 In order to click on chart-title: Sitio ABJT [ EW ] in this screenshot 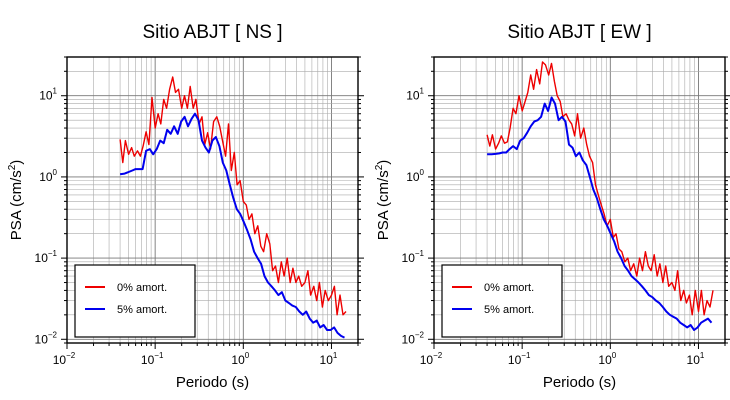, I will do `click(579, 32)`.